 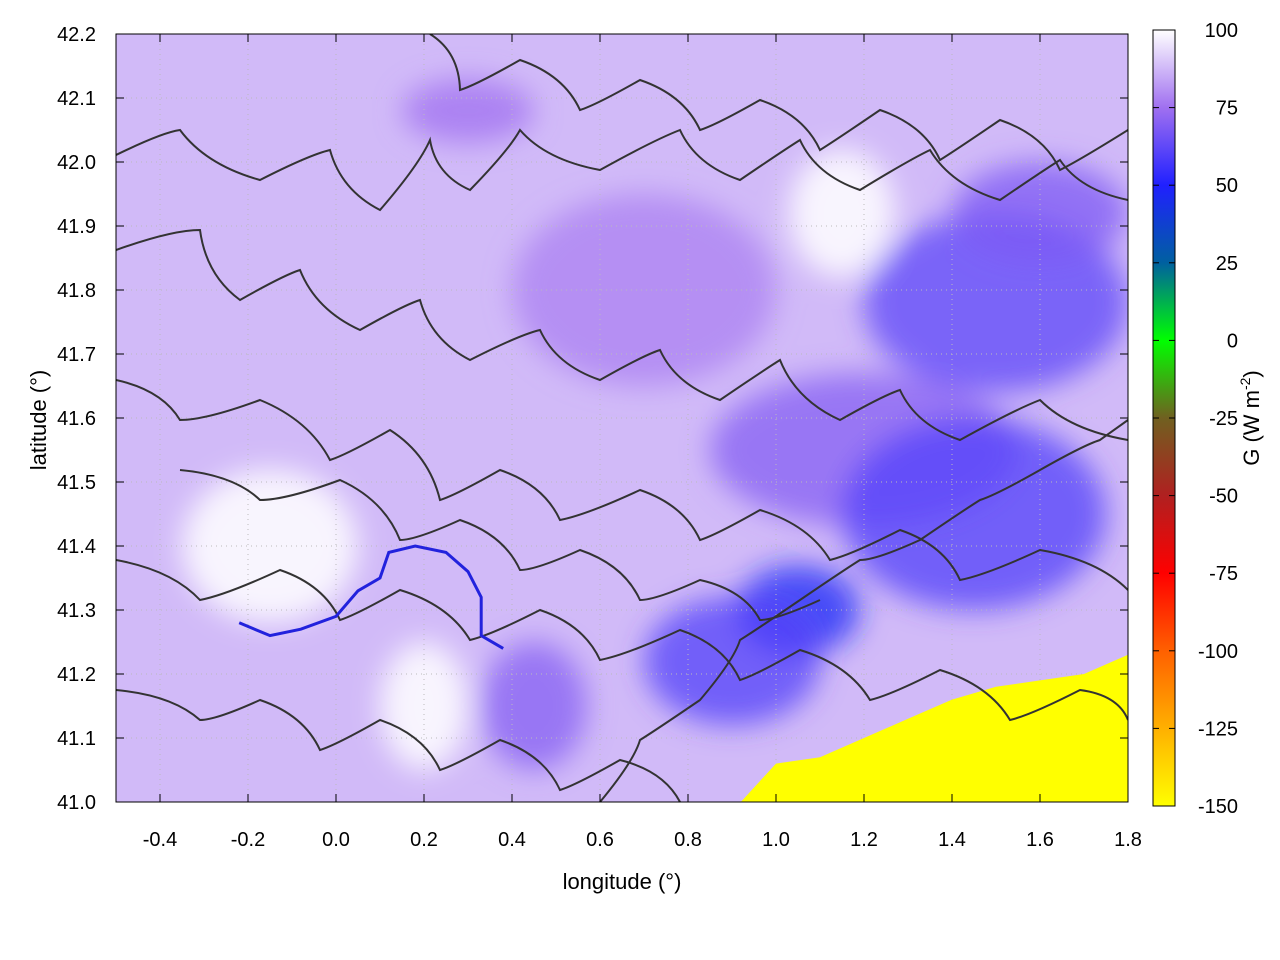 What do you see at coordinates (1128, 840) in the screenshot?
I see `x-tick-label: 1.8` at bounding box center [1128, 840].